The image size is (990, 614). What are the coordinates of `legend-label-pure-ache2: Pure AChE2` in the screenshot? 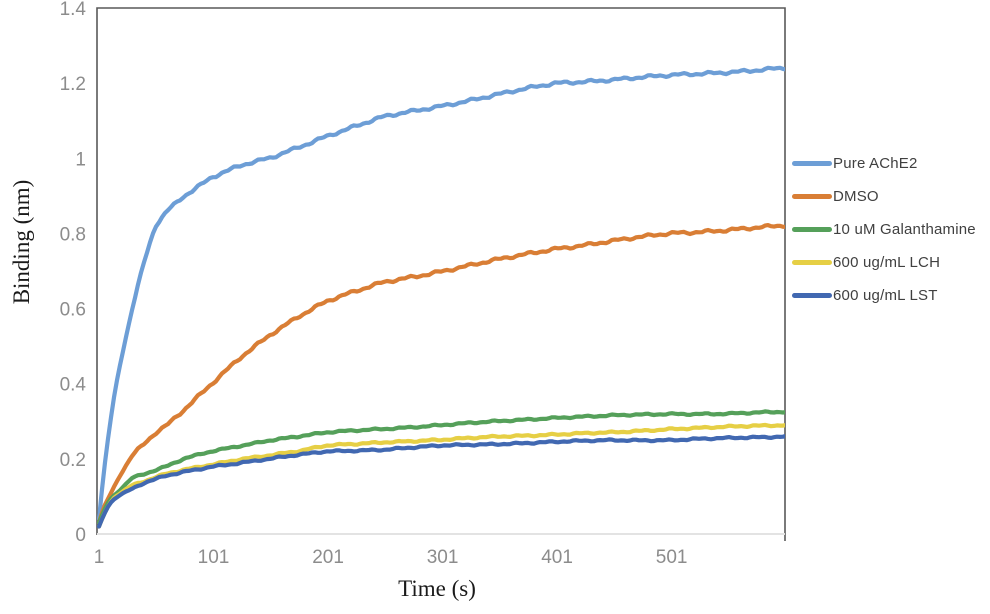 It's located at (875, 163).